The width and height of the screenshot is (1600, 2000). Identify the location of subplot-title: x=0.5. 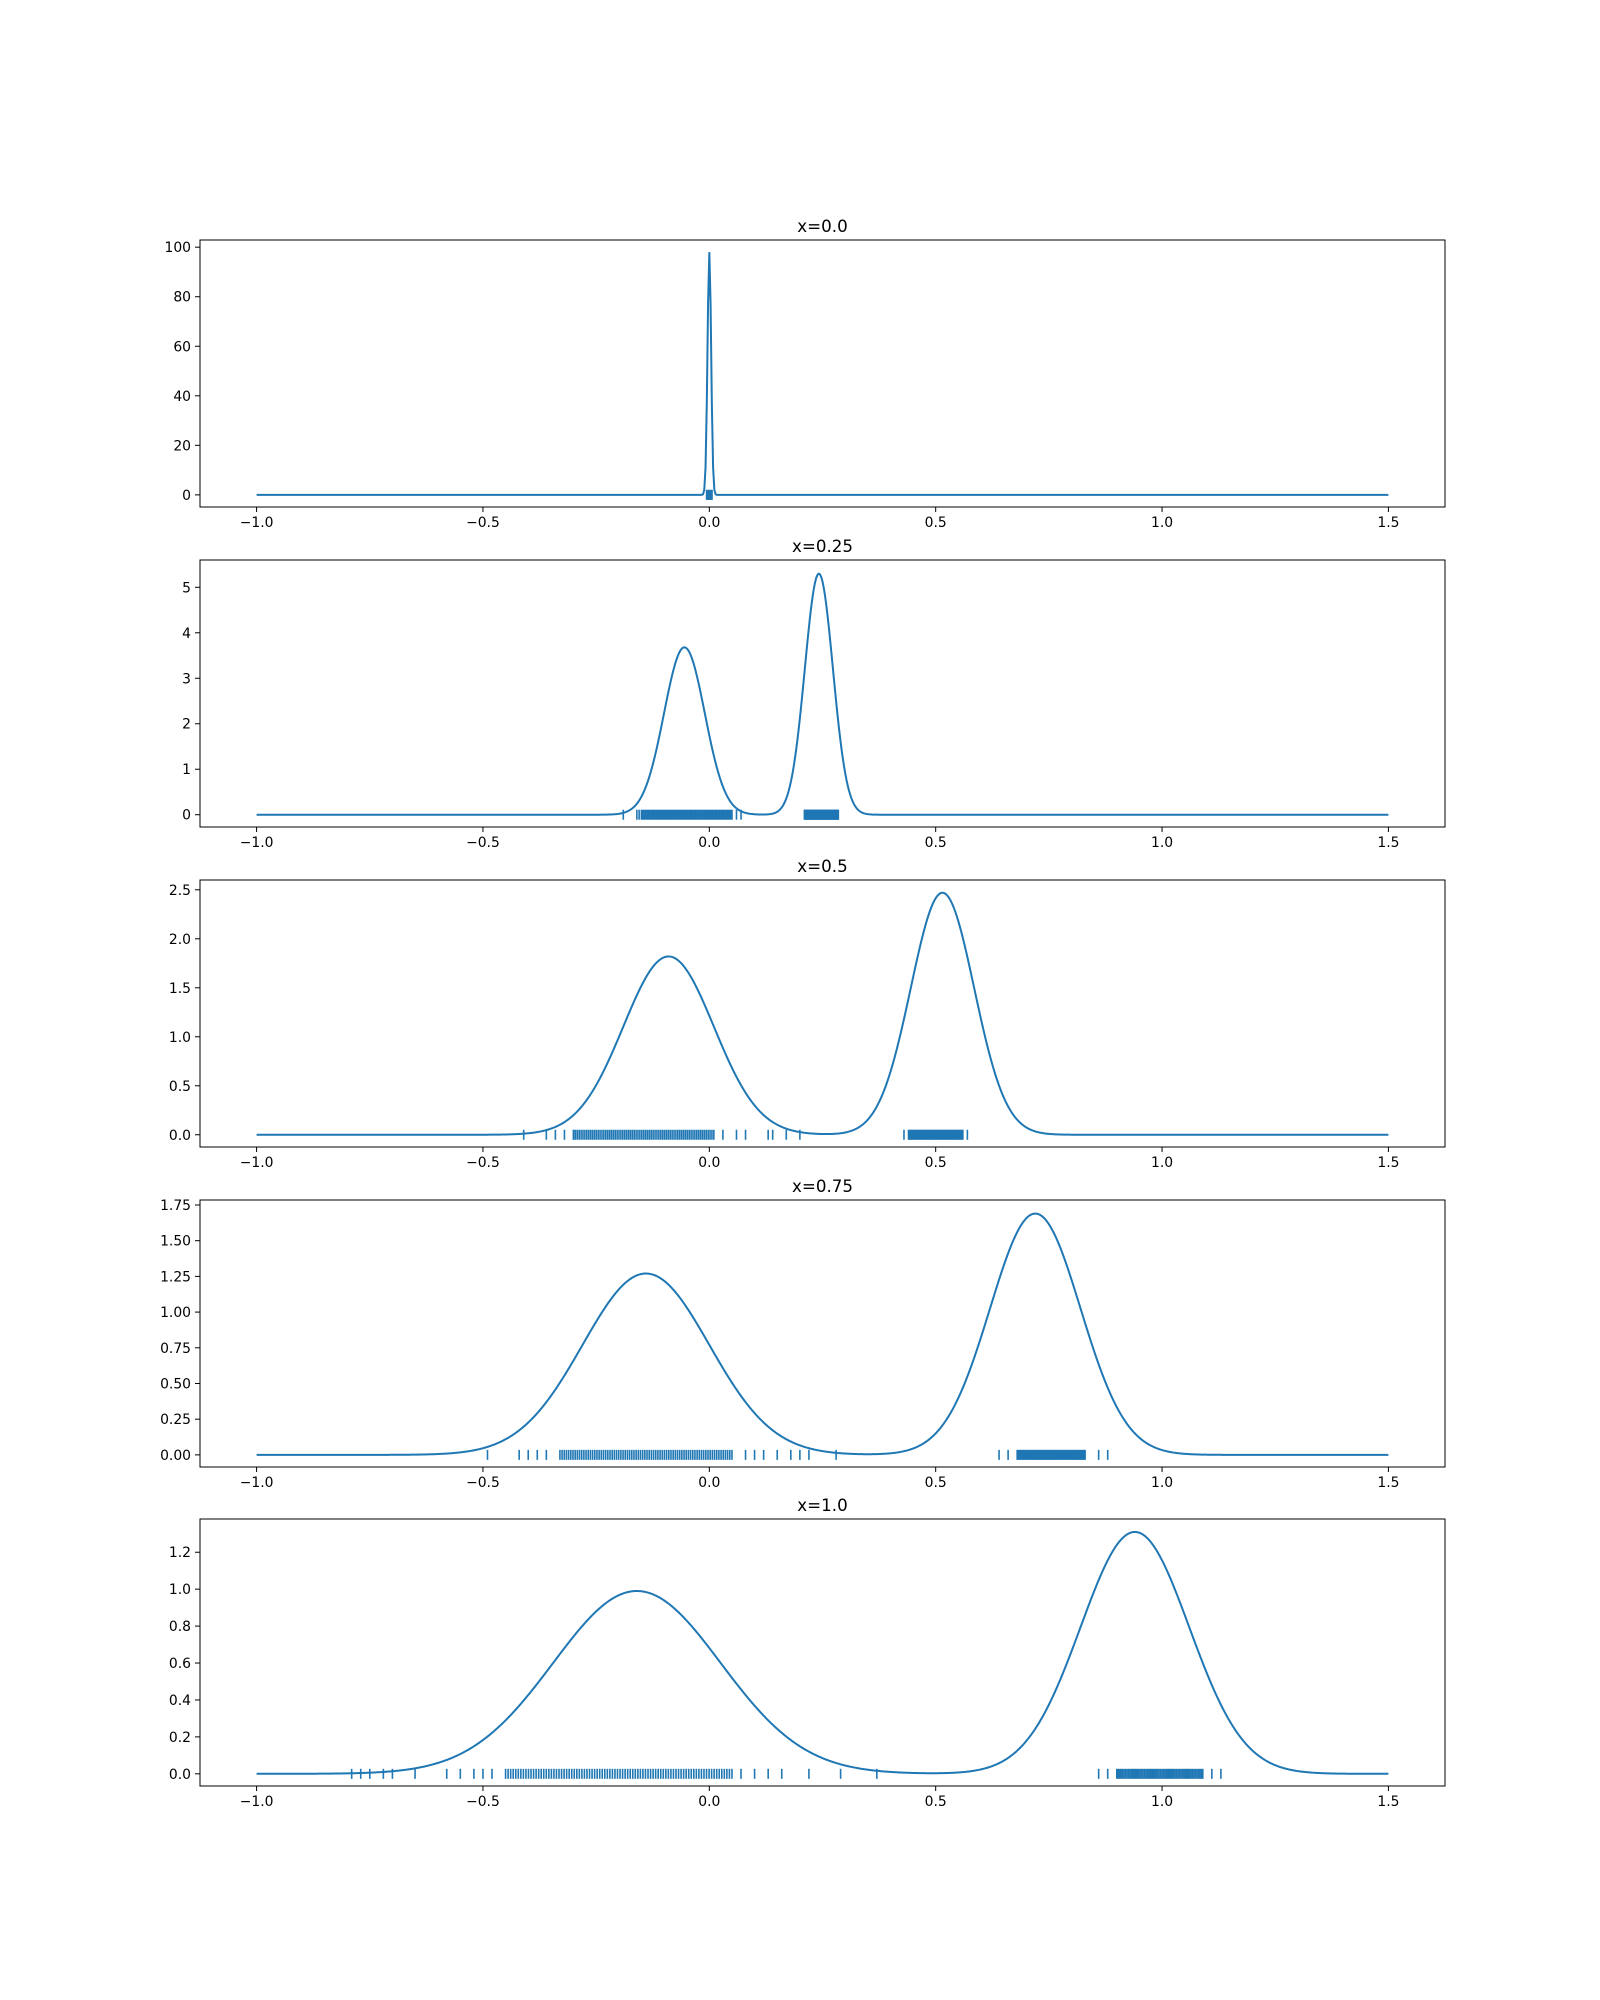
(822, 866).